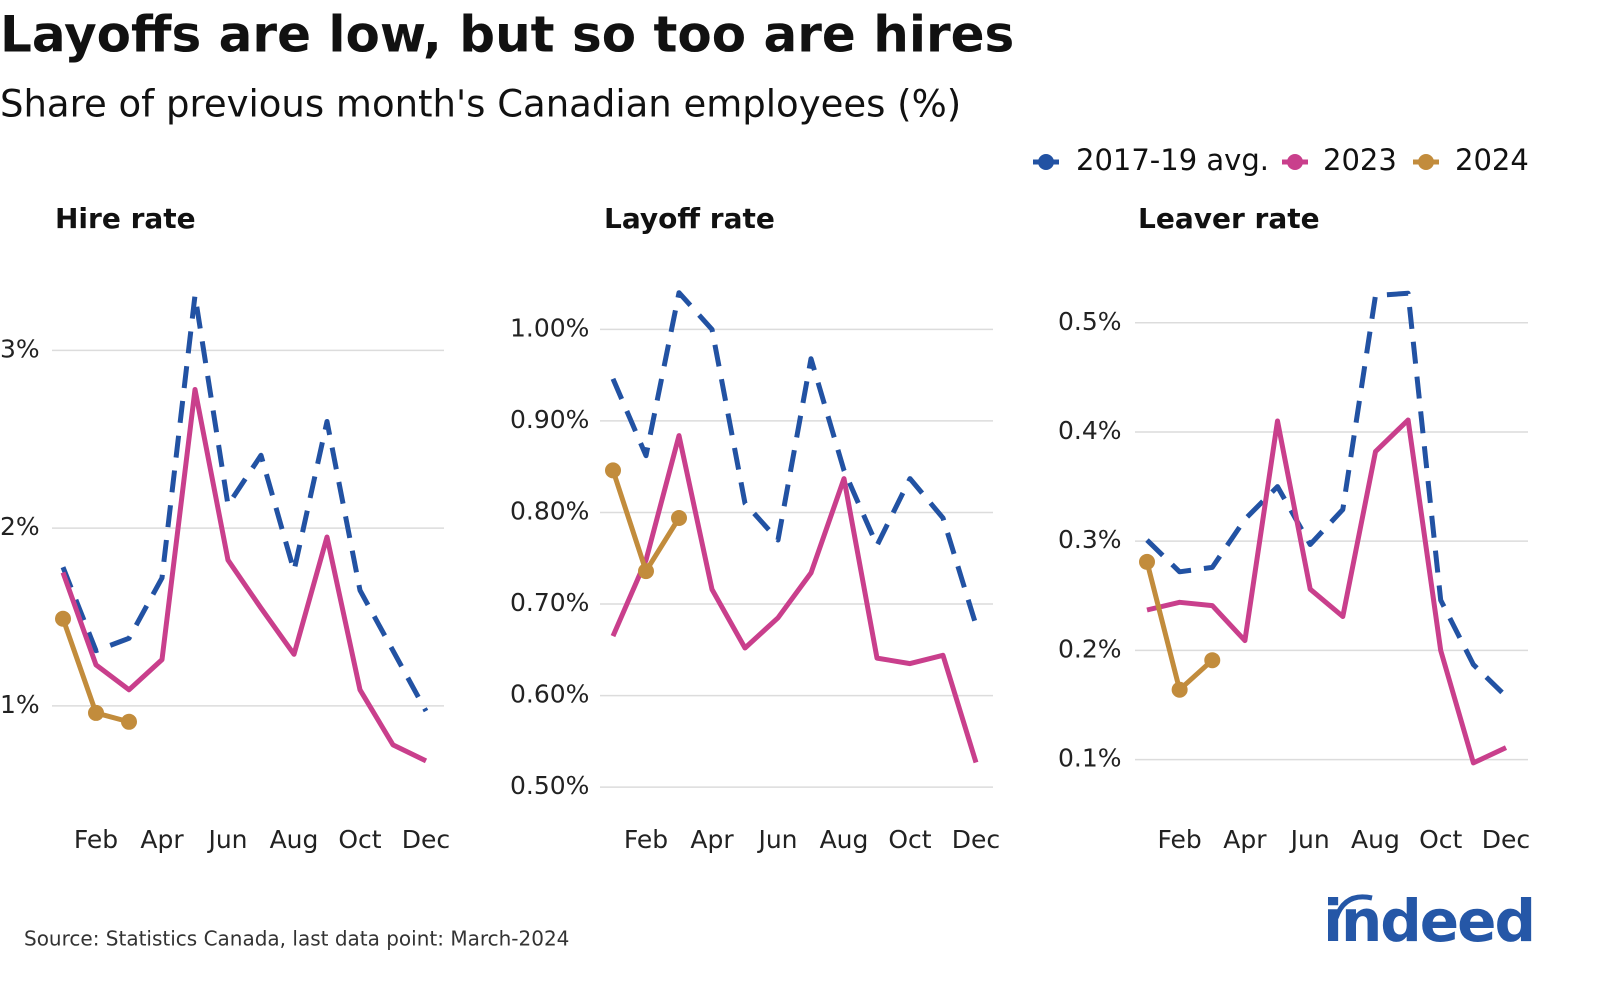 Image resolution: width=1600 pixels, height=989 pixels. What do you see at coordinates (20, 348) in the screenshot?
I see `y-tick-label: 3%` at bounding box center [20, 348].